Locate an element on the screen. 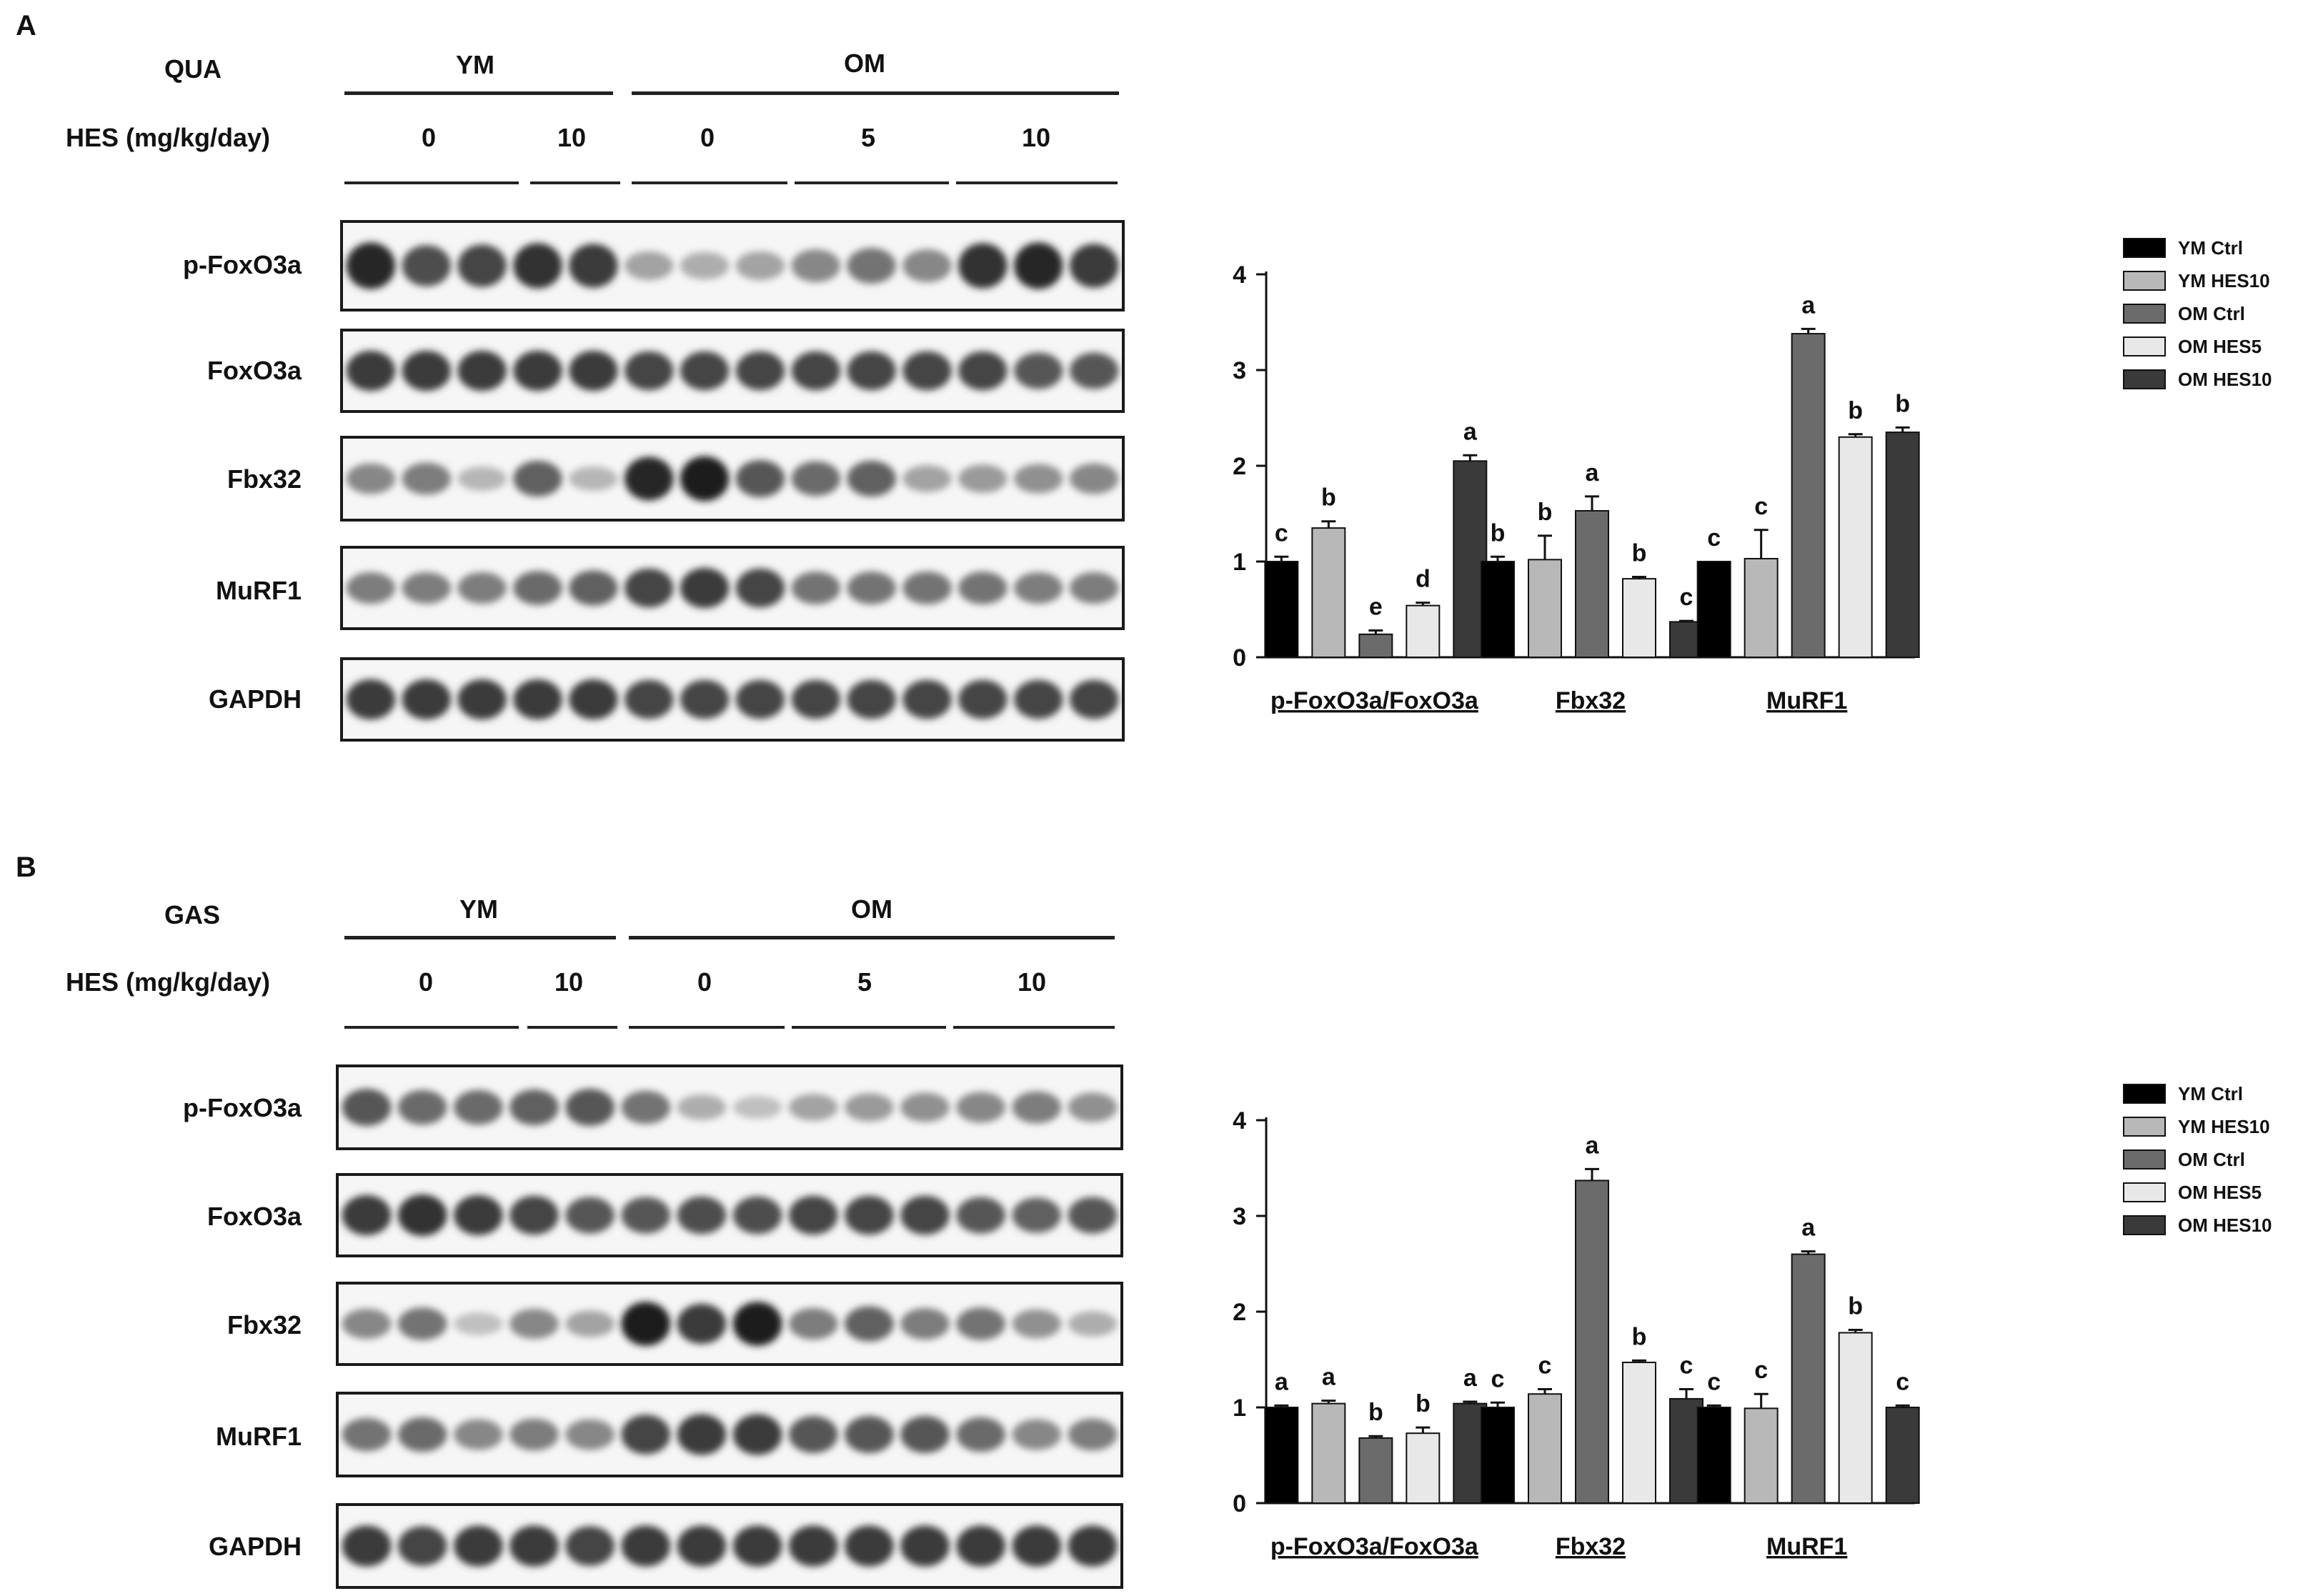 The image size is (2298, 1596). tissue-label: GAS is located at coordinates (193, 914).